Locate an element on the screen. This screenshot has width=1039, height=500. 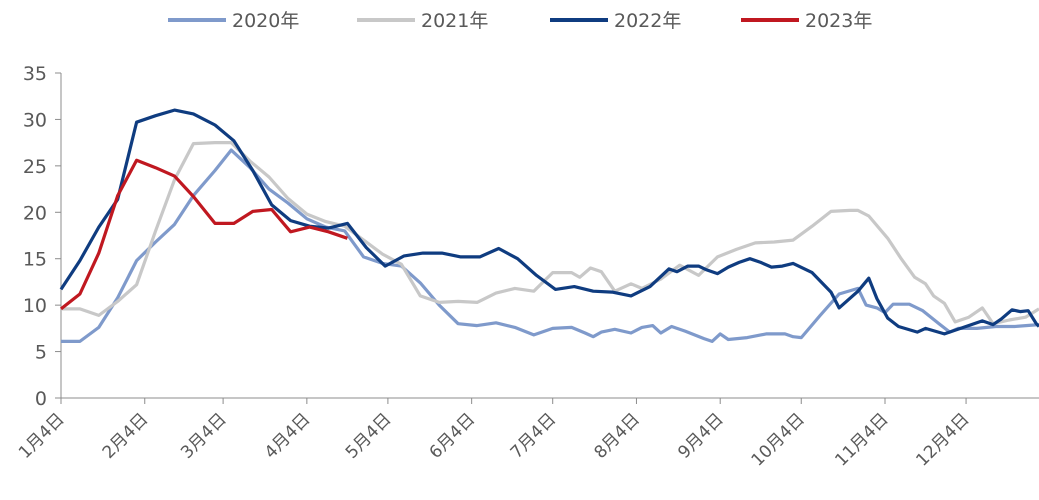
x-tick-label: 7月4日 is located at coordinates (533, 435).